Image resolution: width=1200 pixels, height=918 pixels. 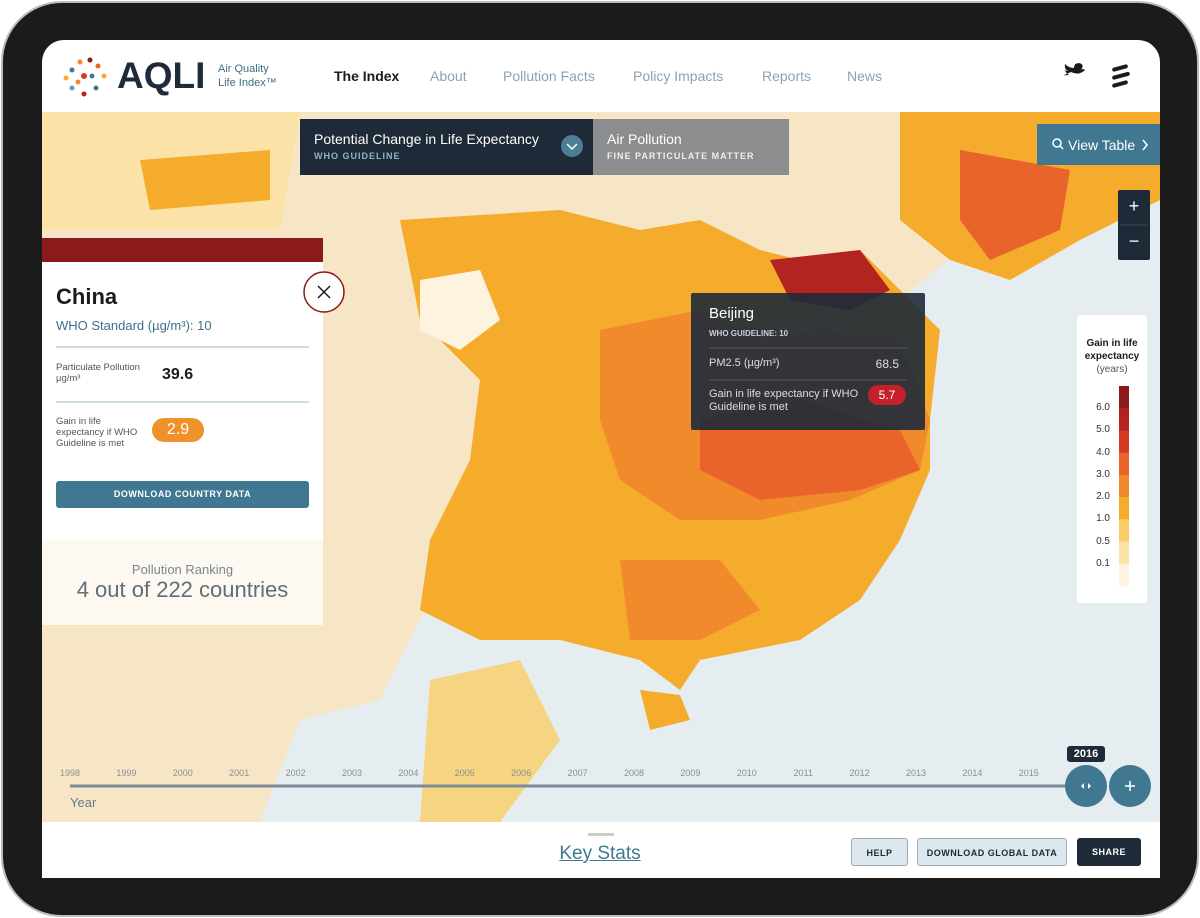 I want to click on nav-link: About, so click(x=448, y=76).